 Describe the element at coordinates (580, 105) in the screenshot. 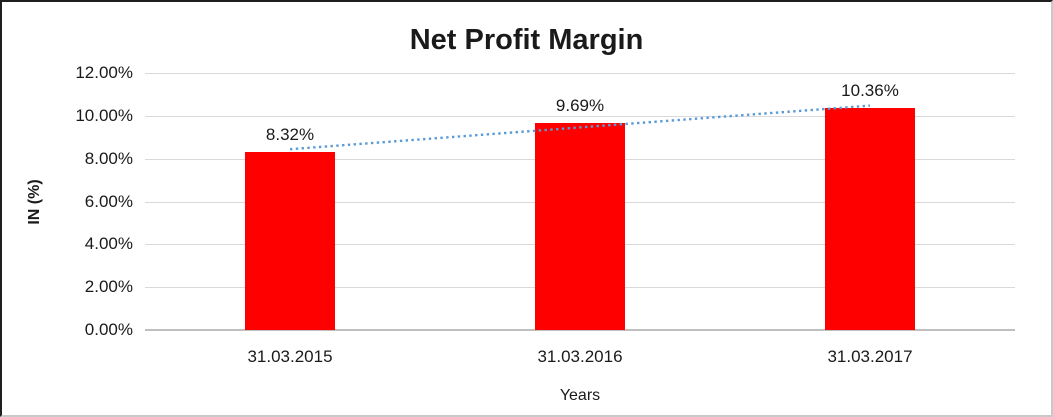

I see `data-label-31.03.2016: 9.69%` at that location.